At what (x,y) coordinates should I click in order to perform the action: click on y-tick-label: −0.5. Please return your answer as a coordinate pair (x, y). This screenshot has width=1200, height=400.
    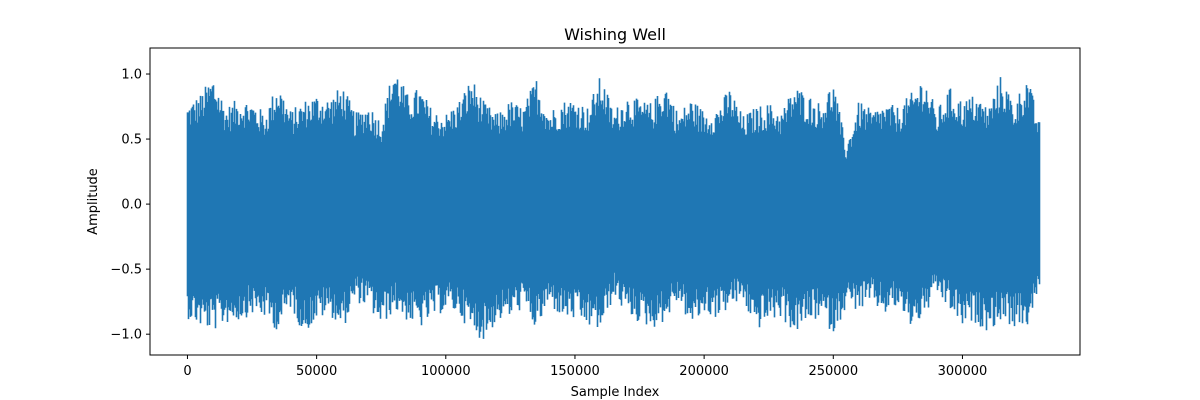
    Looking at the image, I should click on (126, 270).